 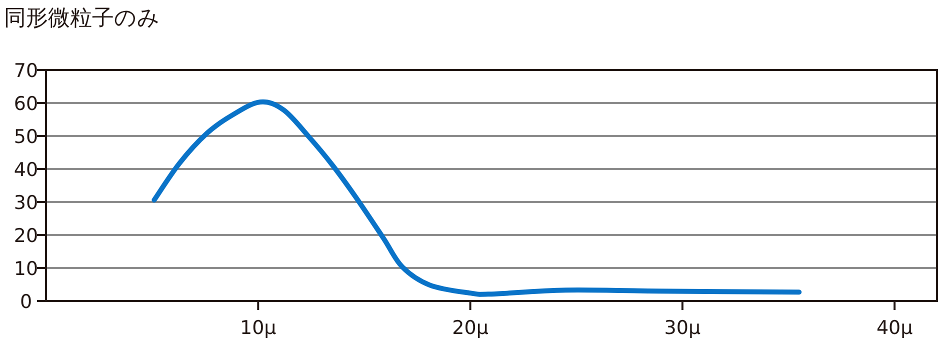 What do you see at coordinates (682, 328) in the screenshot?
I see `x-tick-label: 30μ` at bounding box center [682, 328].